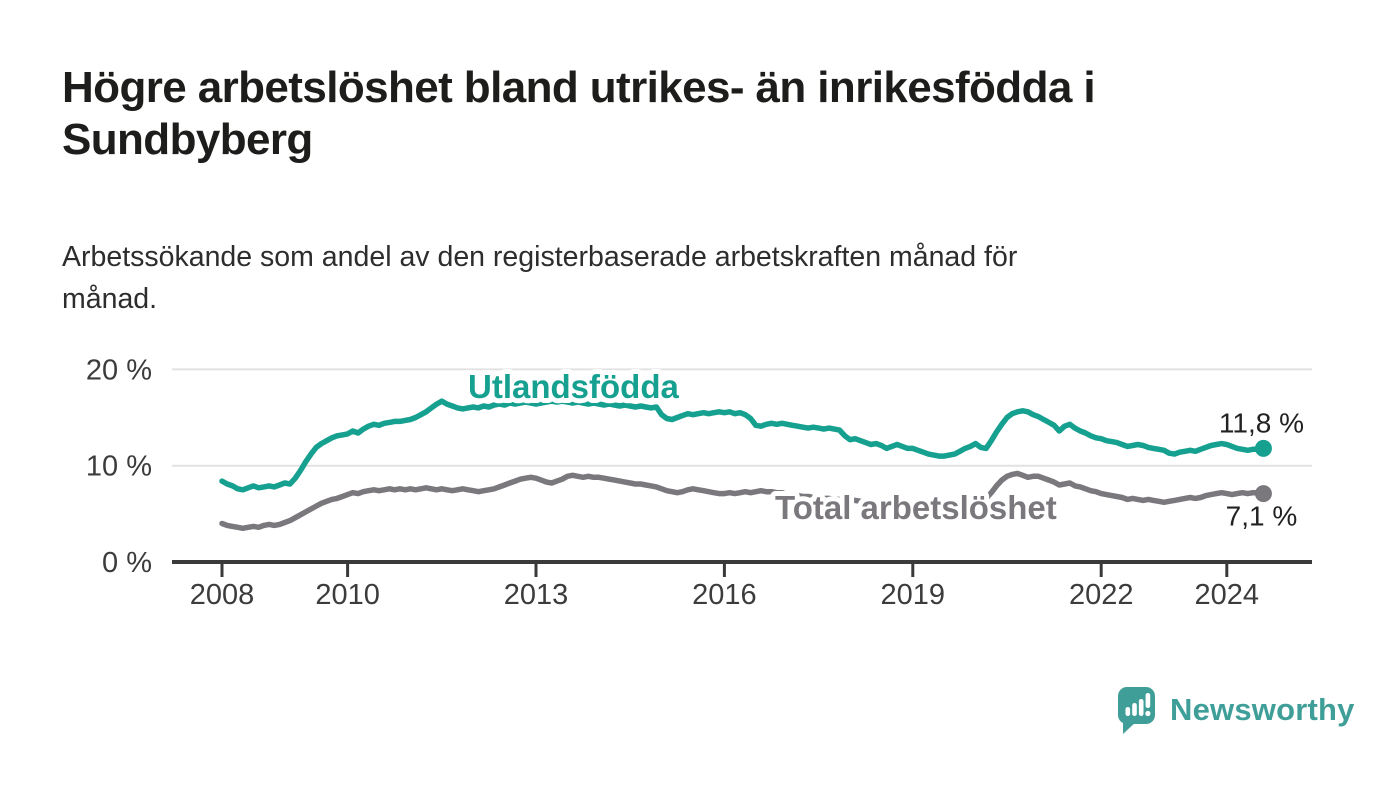 Image resolution: width=1400 pixels, height=794 pixels. What do you see at coordinates (110, 299) in the screenshot?
I see `subtitle-line-2: månad.` at bounding box center [110, 299].